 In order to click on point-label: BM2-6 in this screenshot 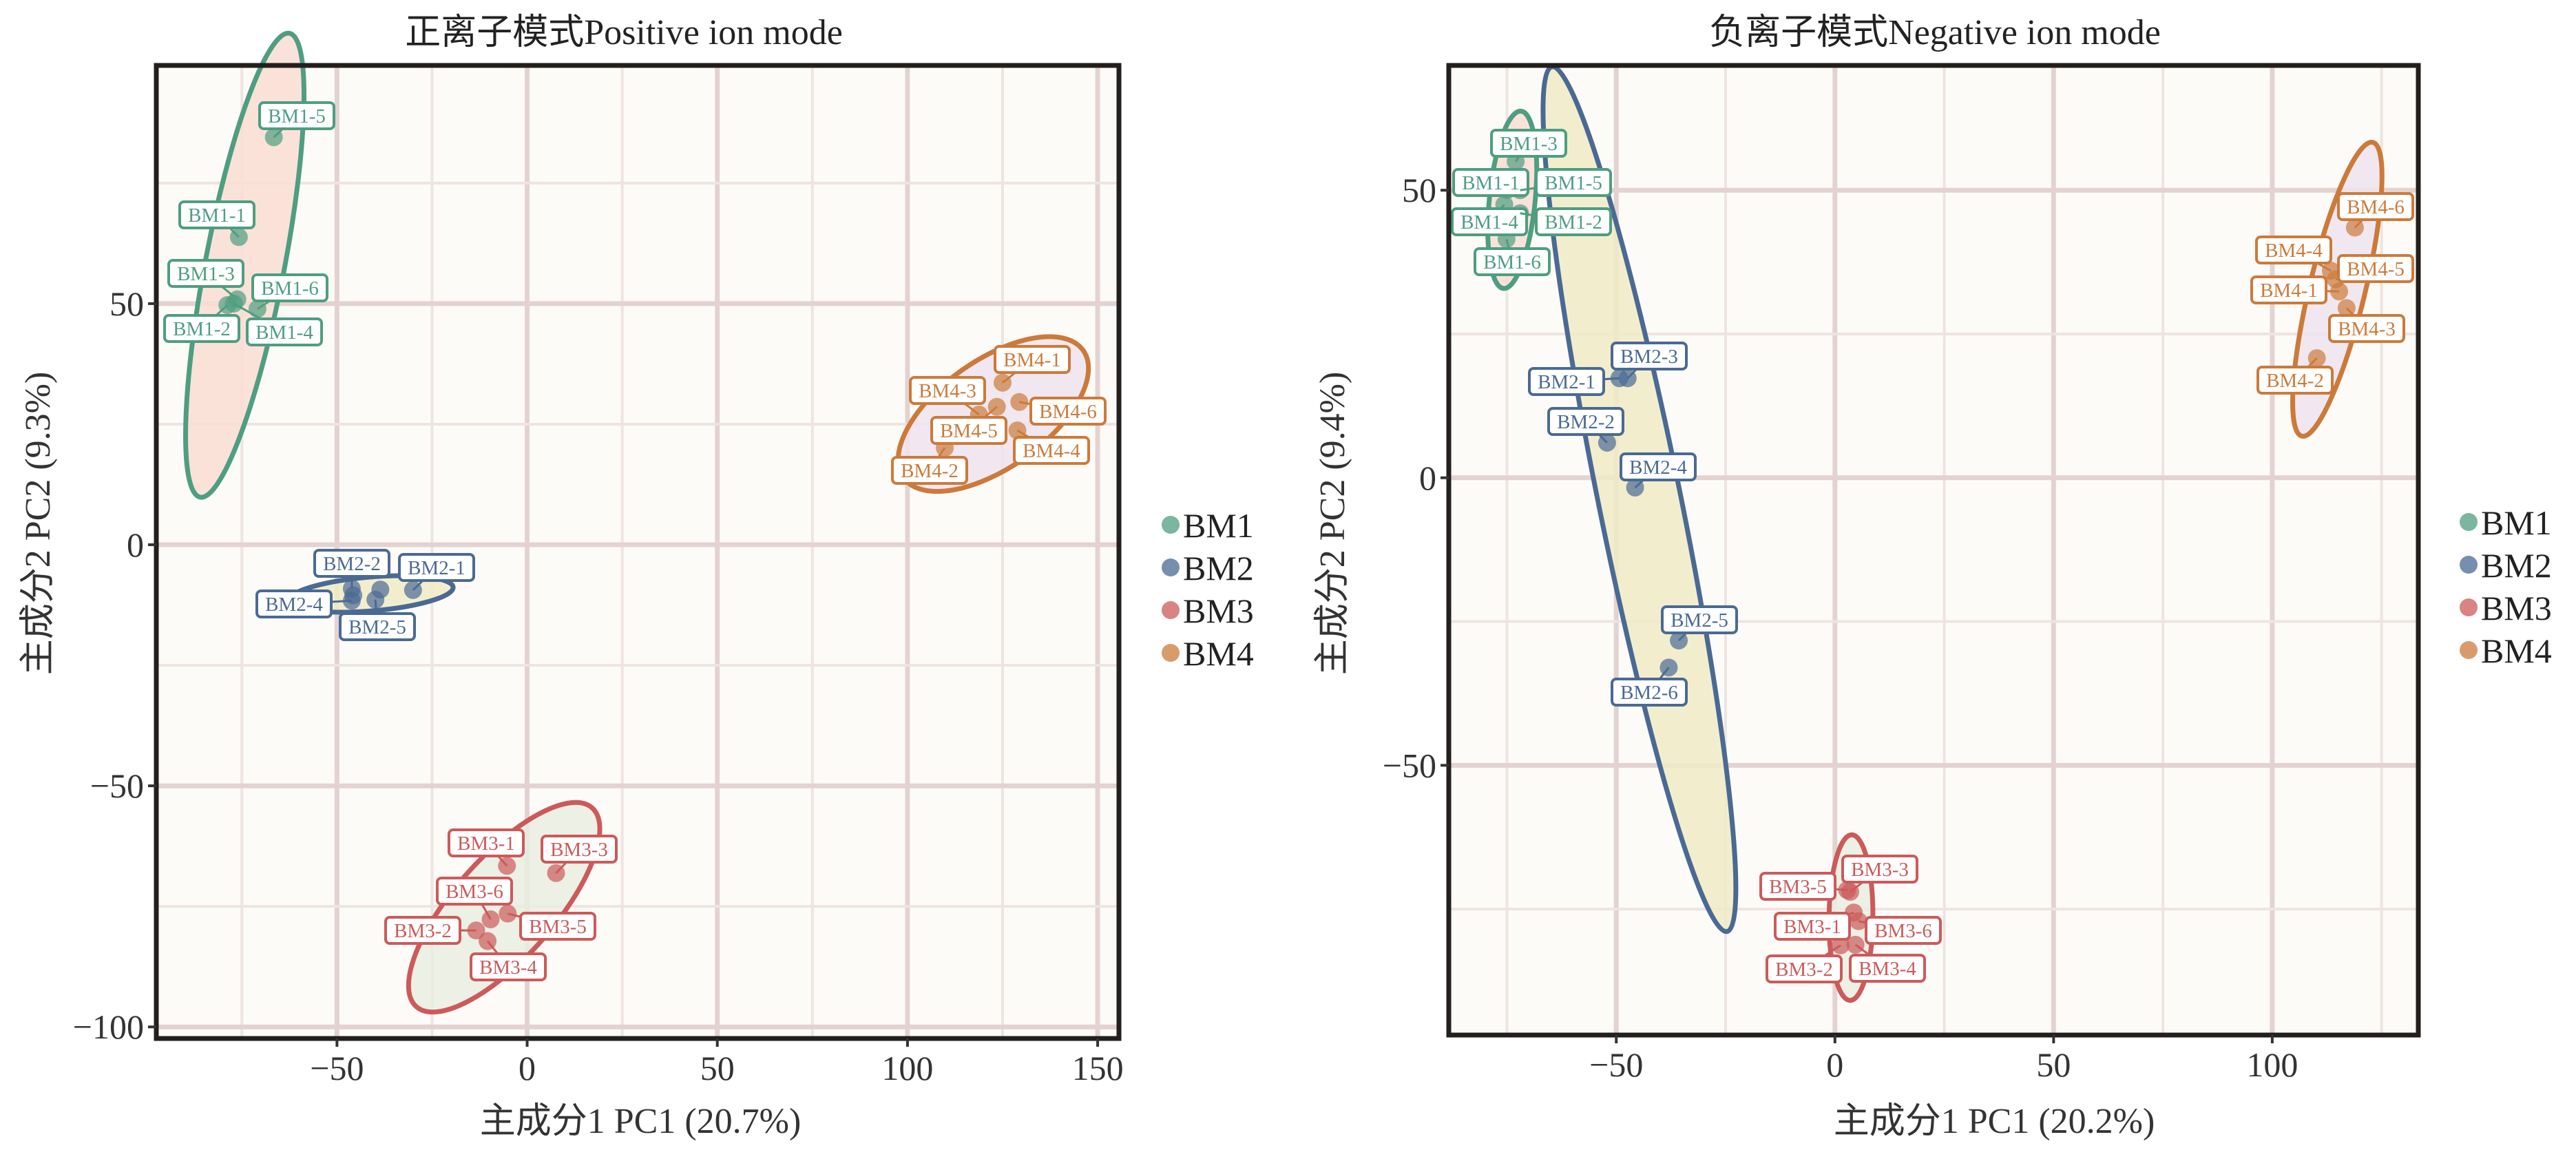, I will do `click(1649, 687)`.